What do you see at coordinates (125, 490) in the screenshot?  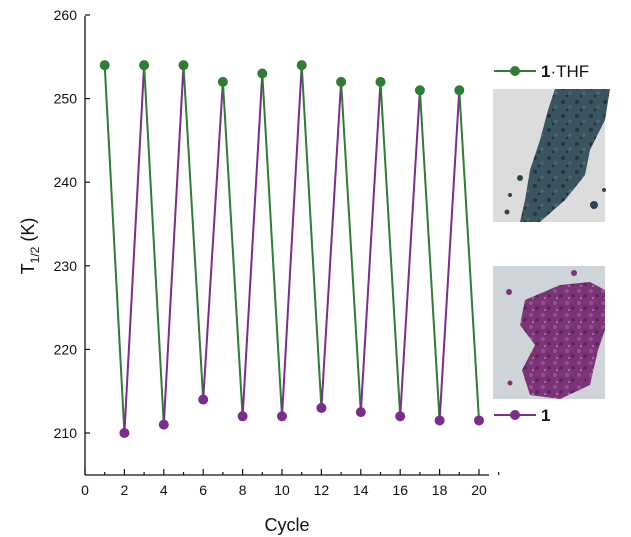 I see `x-tick-label: 2` at bounding box center [125, 490].